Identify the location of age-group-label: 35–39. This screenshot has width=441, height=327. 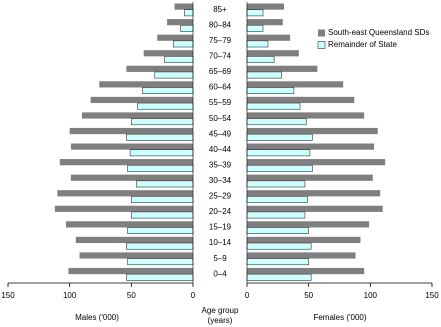
(220, 164).